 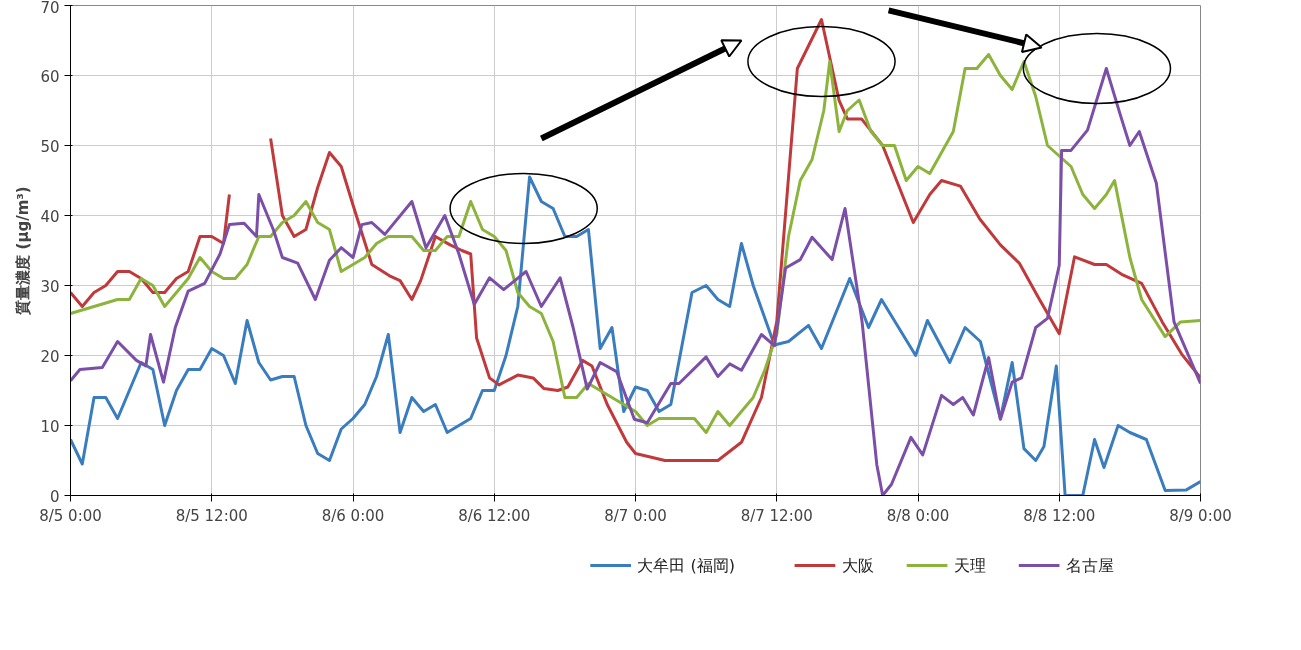 I want to click on x-tick-label: 8/8 12:00, so click(x=1059, y=515).